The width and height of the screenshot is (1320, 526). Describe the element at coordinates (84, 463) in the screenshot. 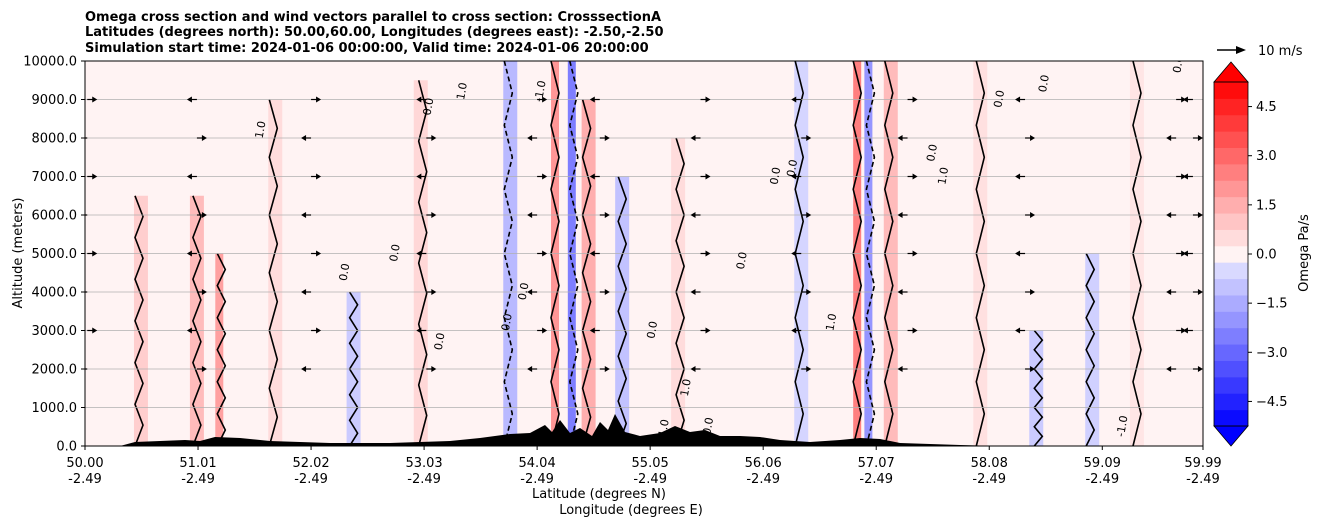

I see `x-tick-label-lat: 50.00` at that location.